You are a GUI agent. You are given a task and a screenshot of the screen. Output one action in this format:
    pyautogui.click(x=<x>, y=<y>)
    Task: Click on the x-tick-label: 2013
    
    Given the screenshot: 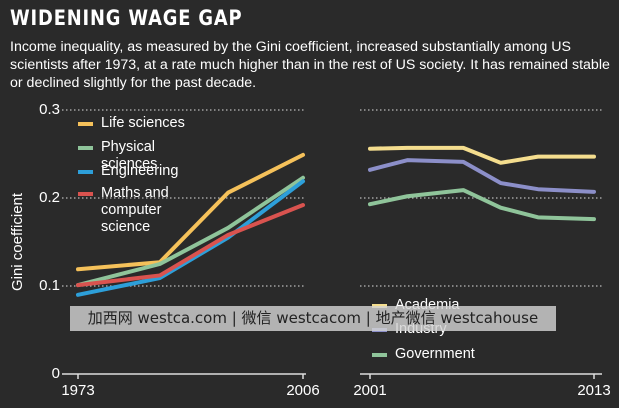 What is the action you would take?
    pyautogui.click(x=593, y=390)
    